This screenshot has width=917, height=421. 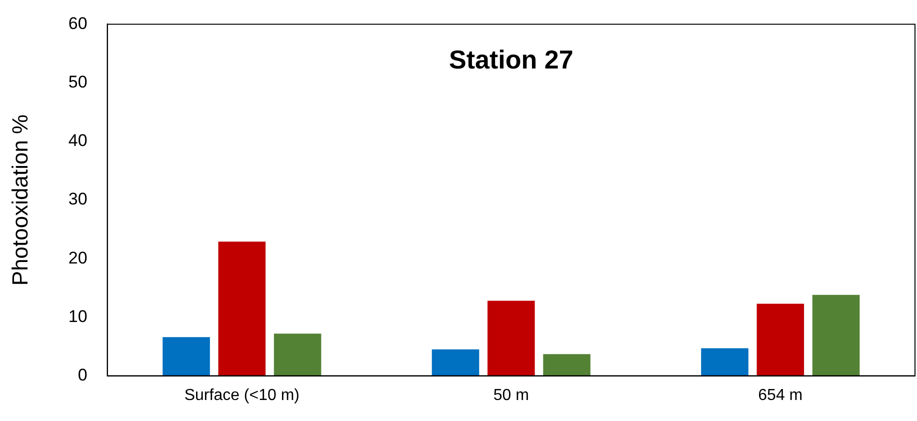 I want to click on y-tick-label: 0, so click(x=83, y=374).